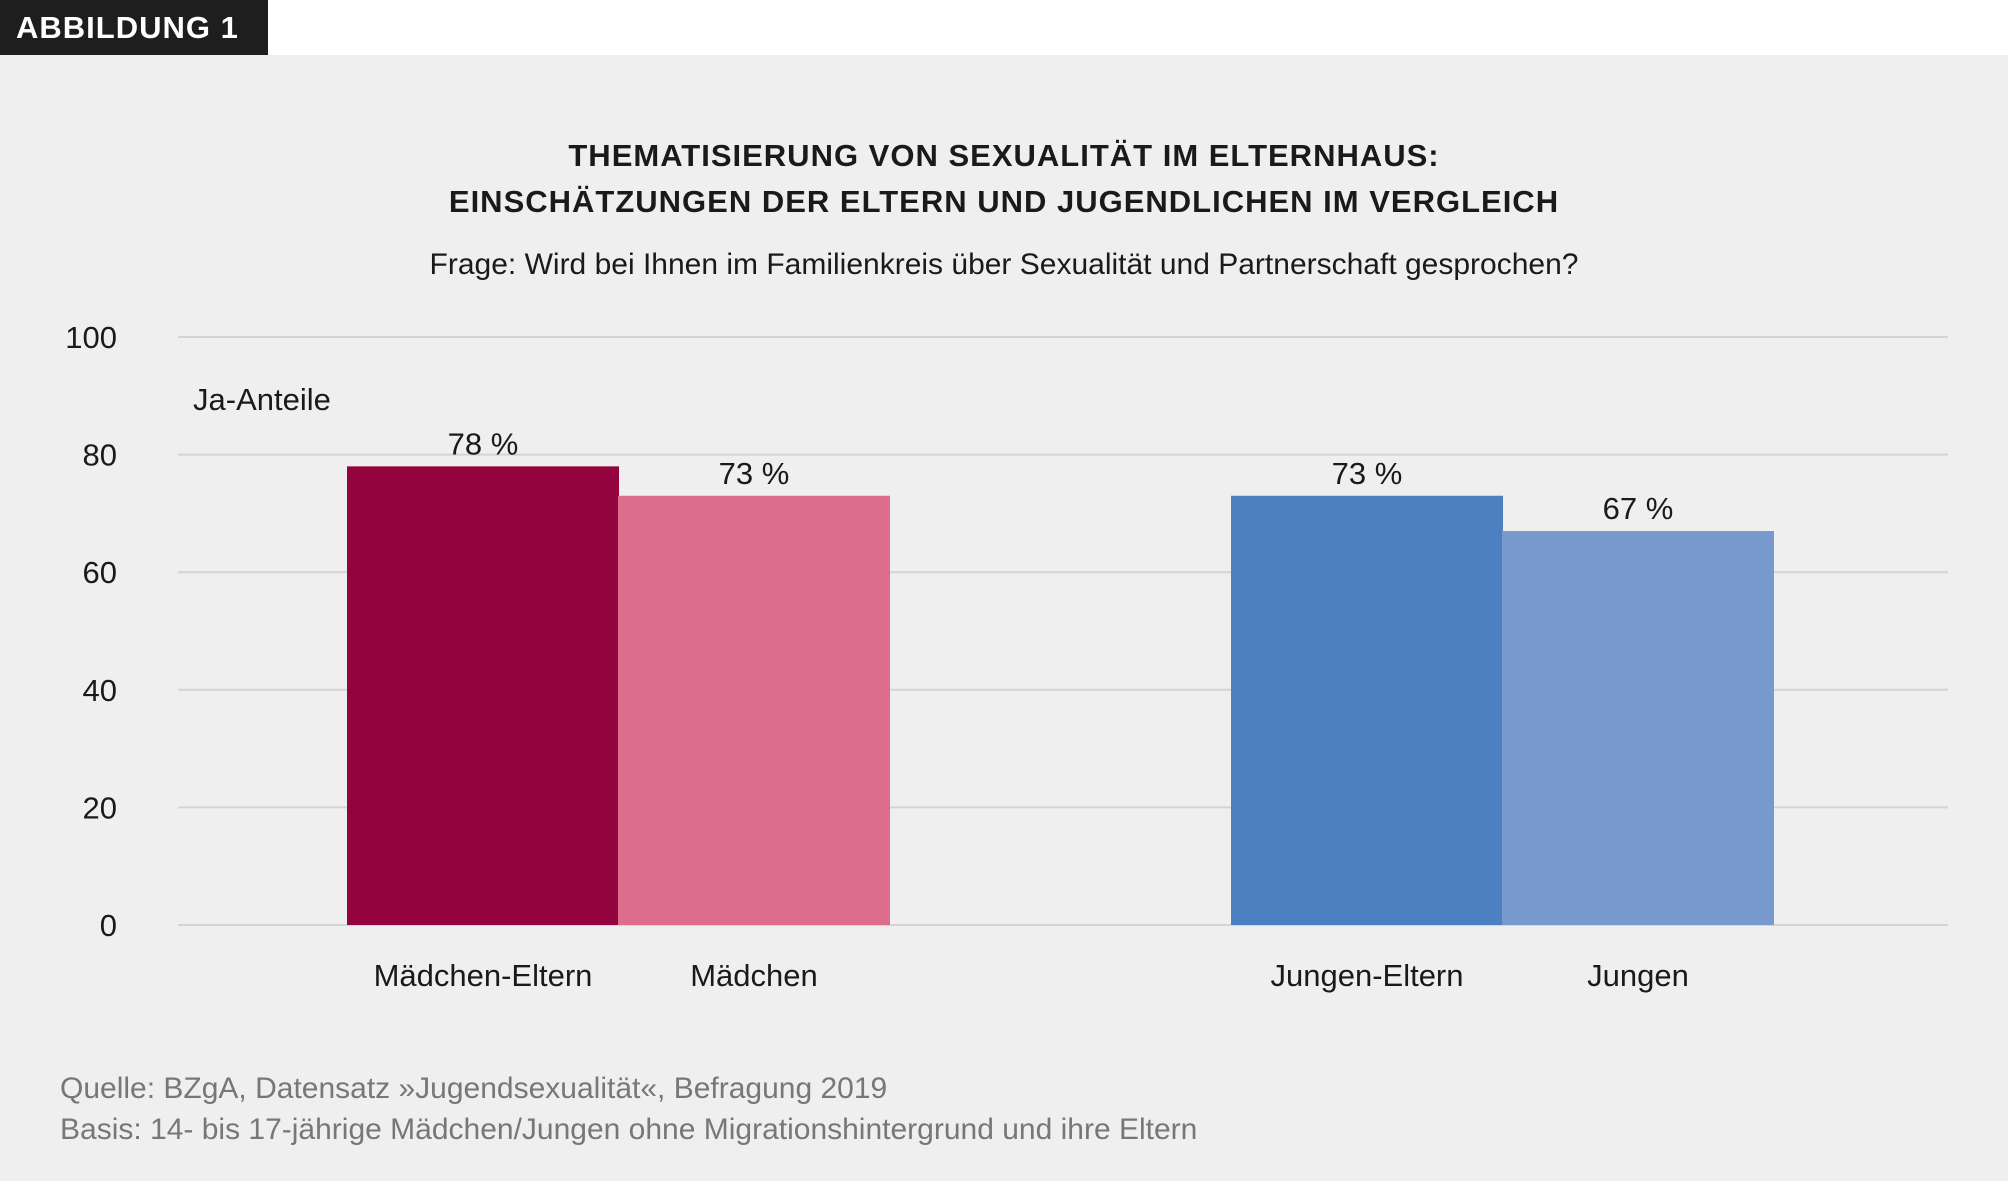 The width and height of the screenshot is (2008, 1181). I want to click on category-label: Mädchen-Eltern, so click(483, 975).